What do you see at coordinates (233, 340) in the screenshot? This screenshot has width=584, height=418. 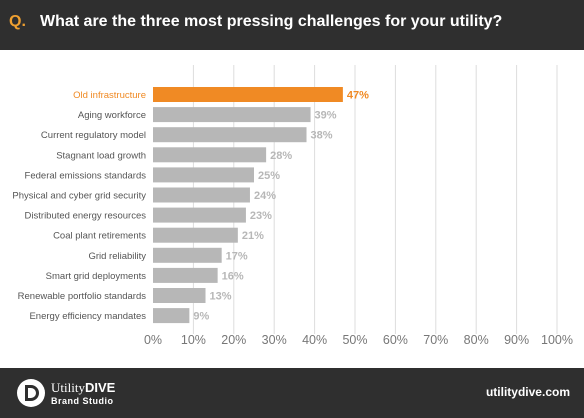 I see `x-tick-label-20: 20%` at bounding box center [233, 340].